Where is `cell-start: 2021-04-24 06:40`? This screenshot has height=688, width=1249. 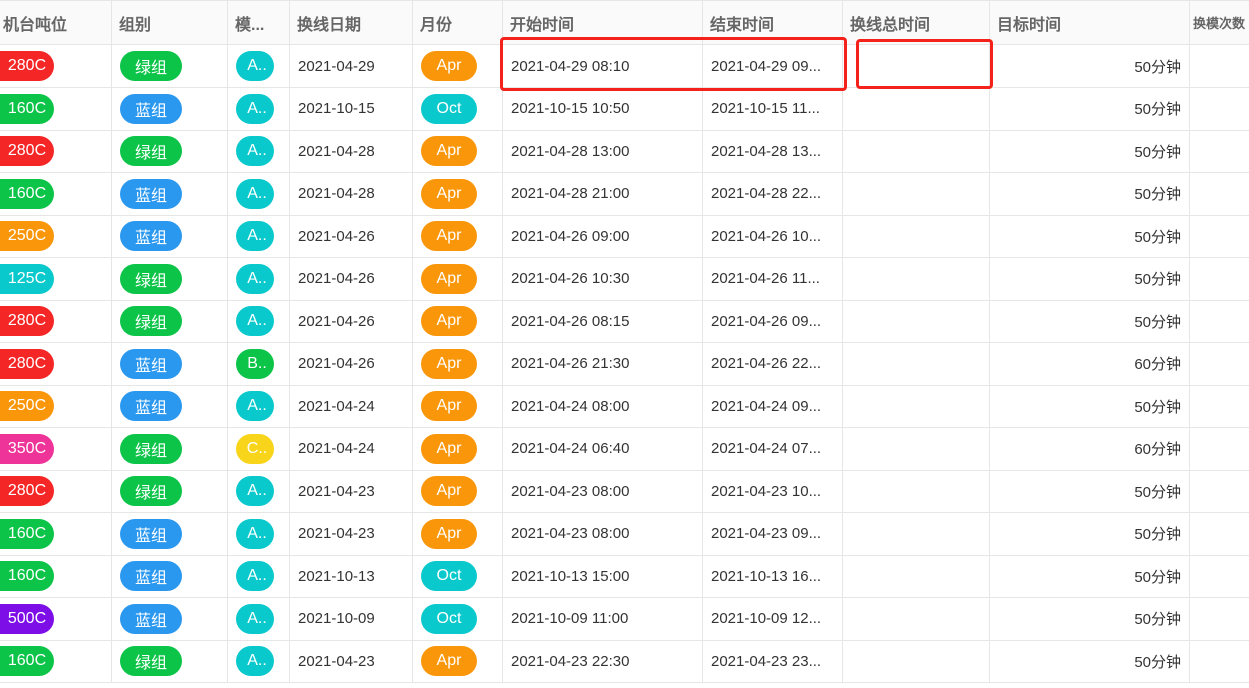 cell-start: 2021-04-24 06:40 is located at coordinates (603, 448).